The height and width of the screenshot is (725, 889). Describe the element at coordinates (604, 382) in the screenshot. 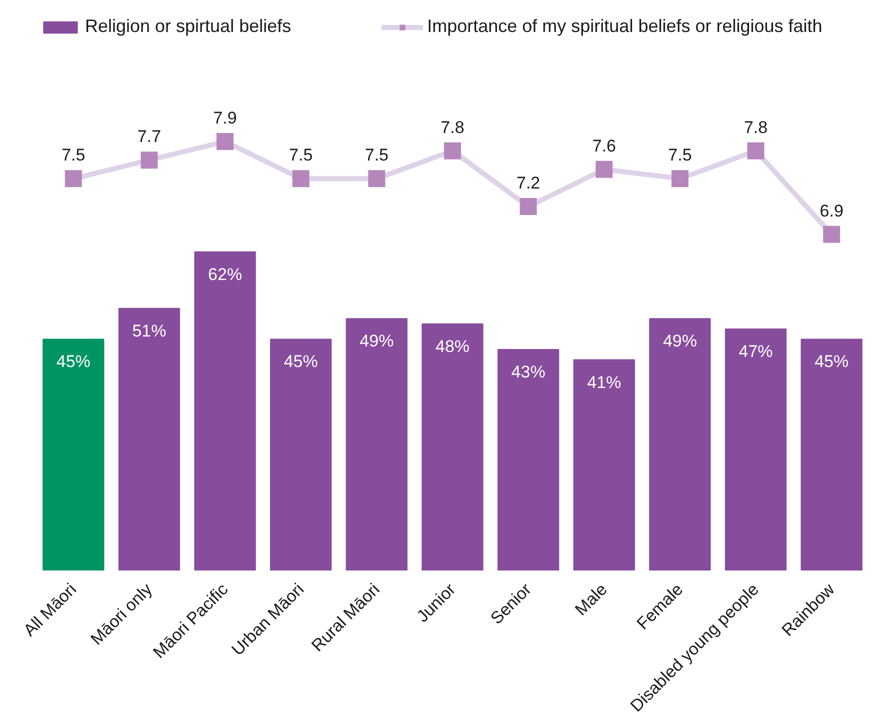

I see `data-label: 41%` at that location.